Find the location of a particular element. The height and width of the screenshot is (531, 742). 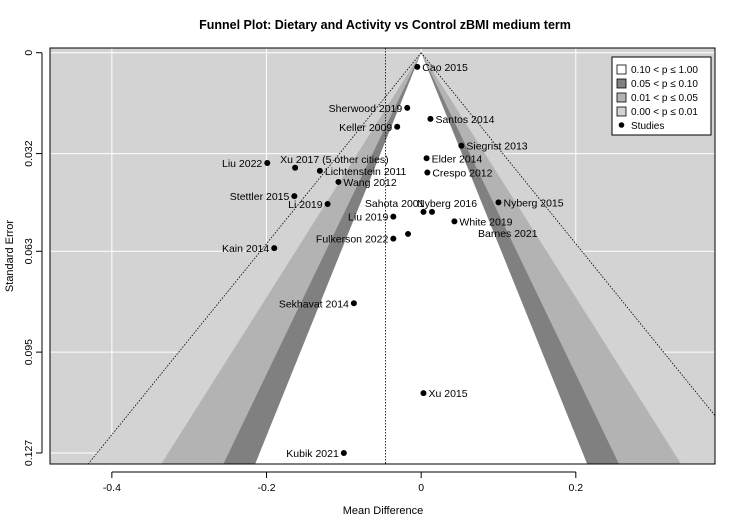

y-tick-label: 0.127 is located at coordinates (29, 453).